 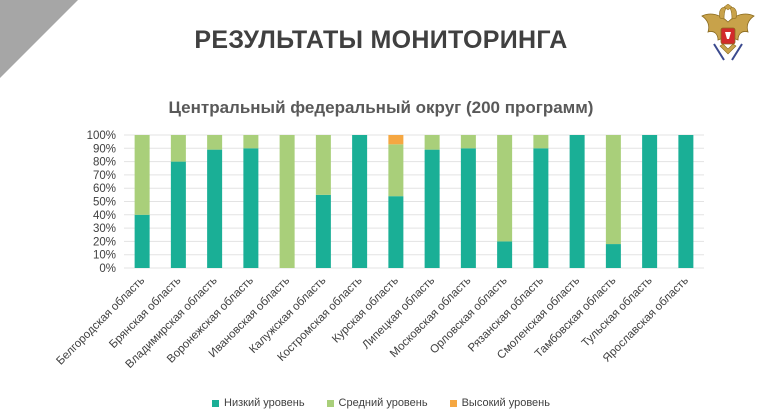 What do you see at coordinates (104, 189) in the screenshot?
I see `y-tick-label: 60%` at bounding box center [104, 189].